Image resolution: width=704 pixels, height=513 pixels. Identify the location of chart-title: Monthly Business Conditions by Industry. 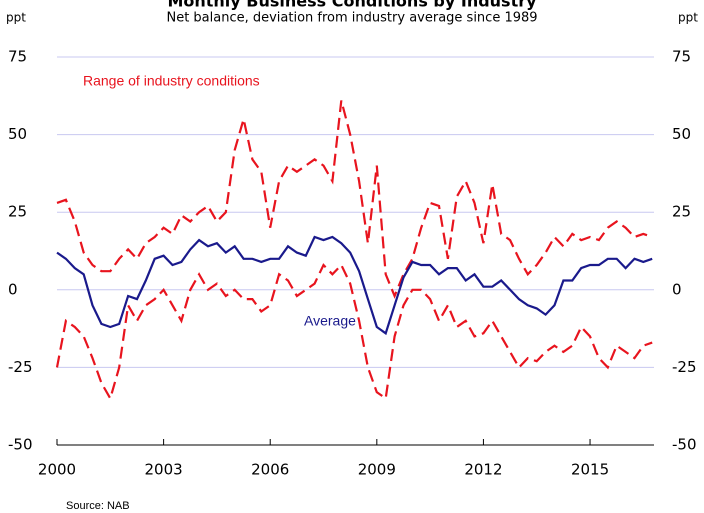
(352, 5).